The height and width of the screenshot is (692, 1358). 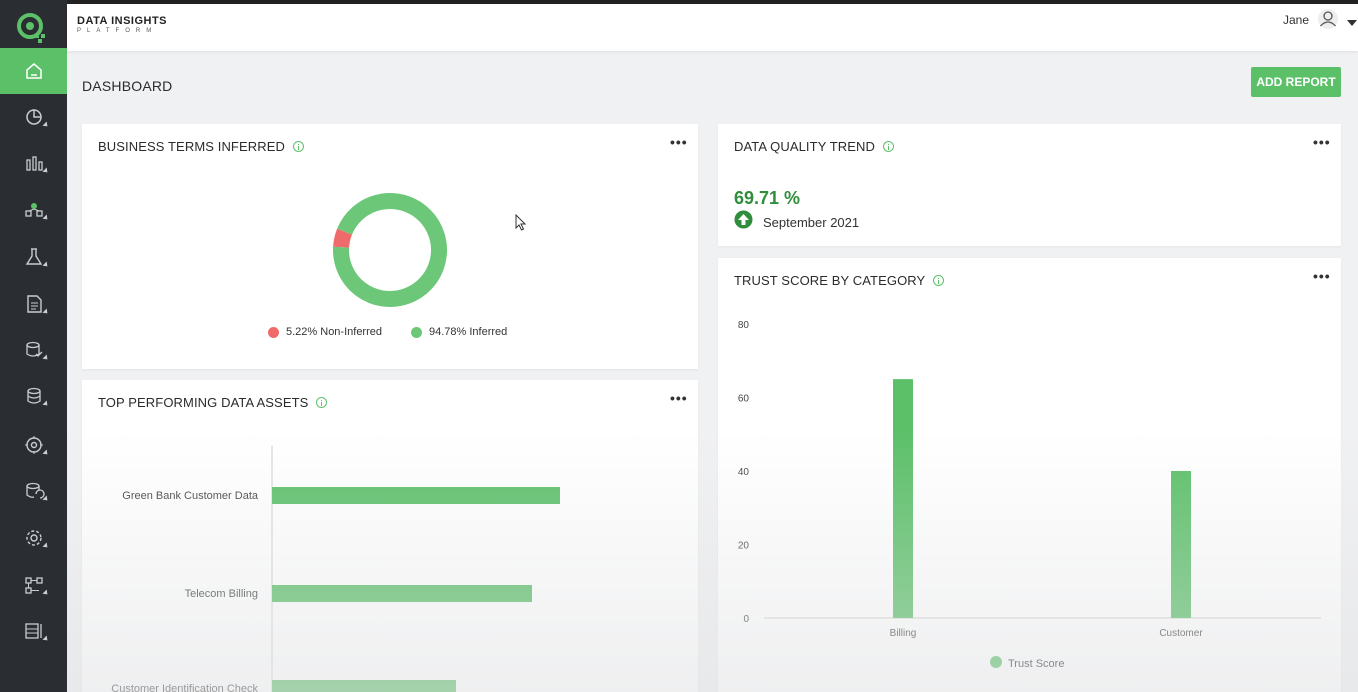 I want to click on brand-title: DATA INSIGHTS, so click(x=122, y=21).